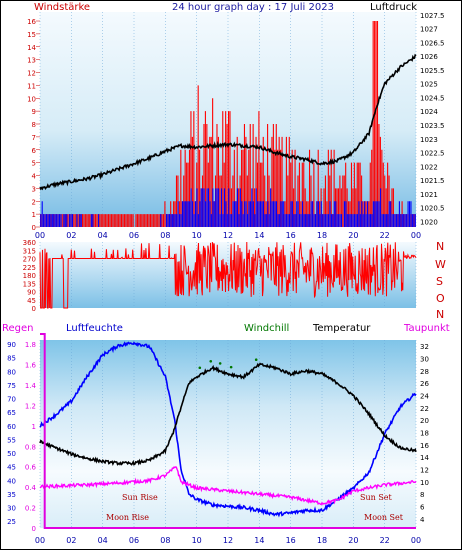 This screenshot has height=550, width=462. What do you see at coordinates (385, 540) in the screenshot?
I see `x-tick-temp: 22` at bounding box center [385, 540].